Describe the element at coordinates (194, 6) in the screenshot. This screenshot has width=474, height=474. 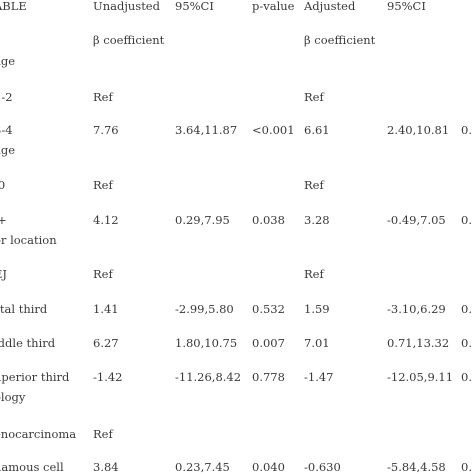
I see `header-ci-unadjusted: 95%CI` at that location.